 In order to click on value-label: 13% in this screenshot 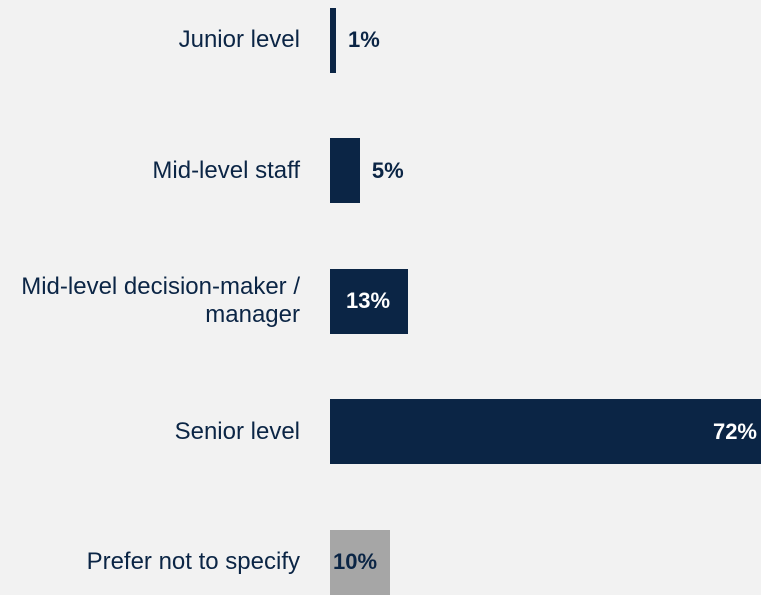, I will do `click(368, 300)`.